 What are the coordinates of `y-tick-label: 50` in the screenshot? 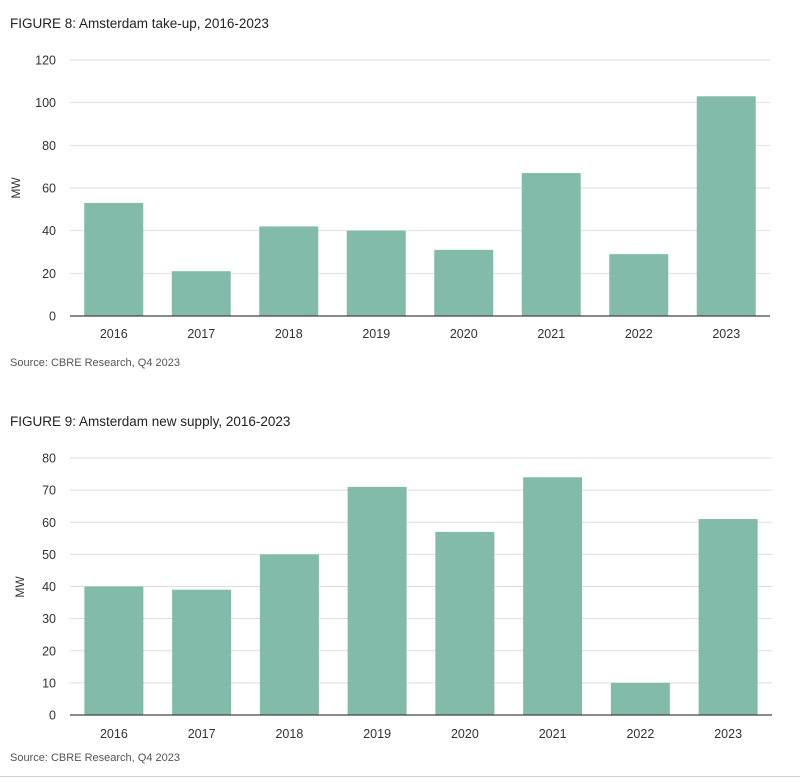 It's located at (49, 555).